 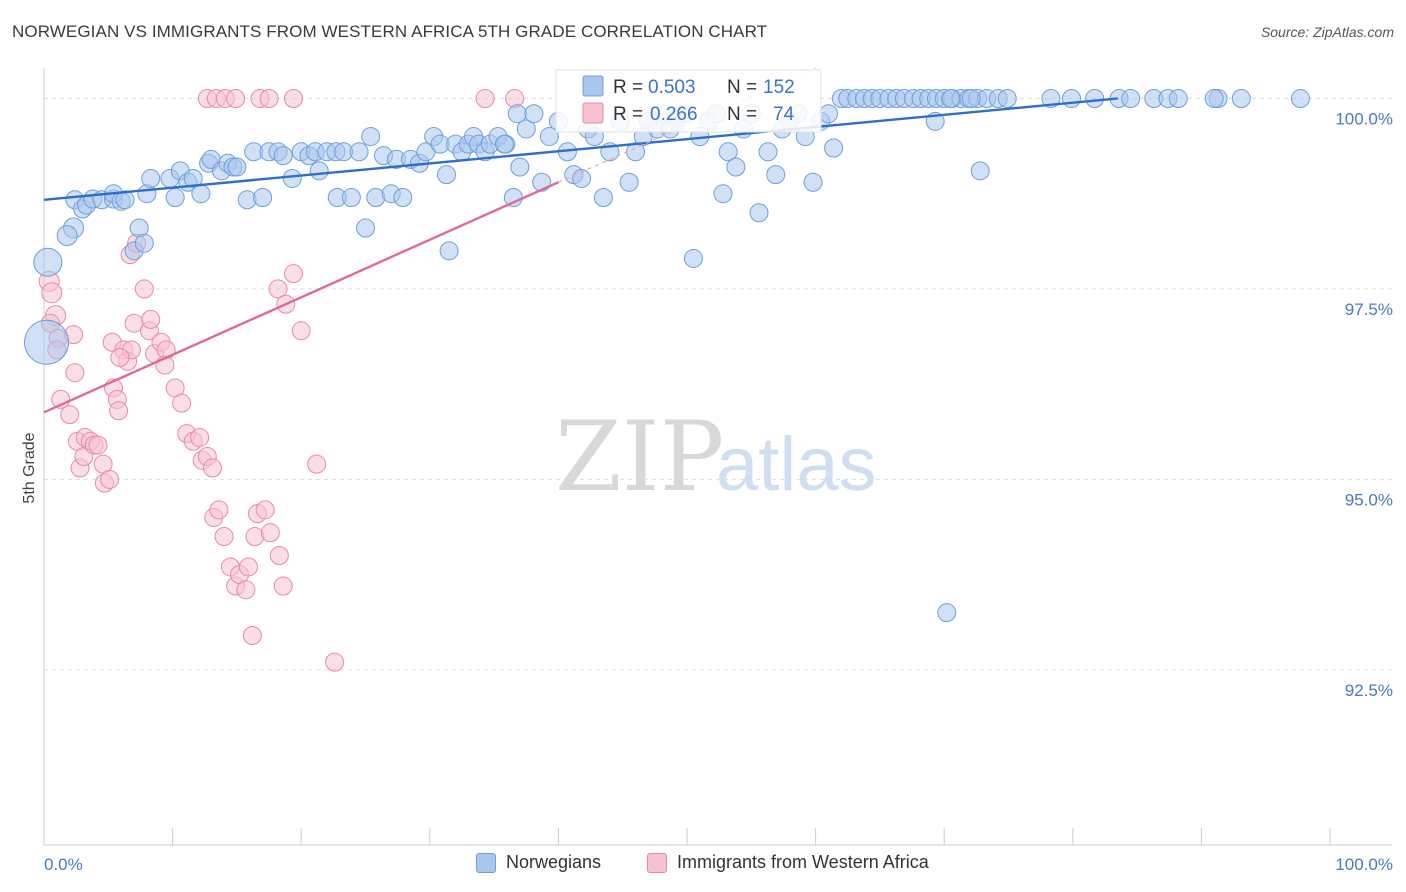 I want to click on watermark-atlas: atlas, so click(x=796, y=464).